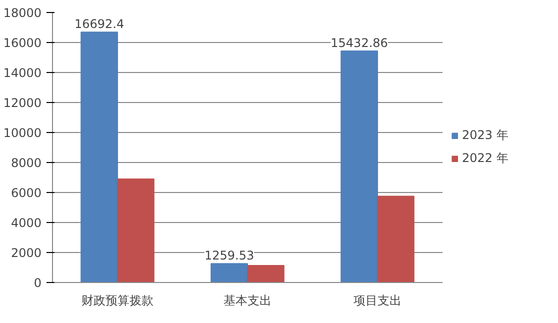 This screenshot has height=323, width=558. Describe the element at coordinates (378, 301) in the screenshot. I see `x-tick-label: 项目支出` at that location.